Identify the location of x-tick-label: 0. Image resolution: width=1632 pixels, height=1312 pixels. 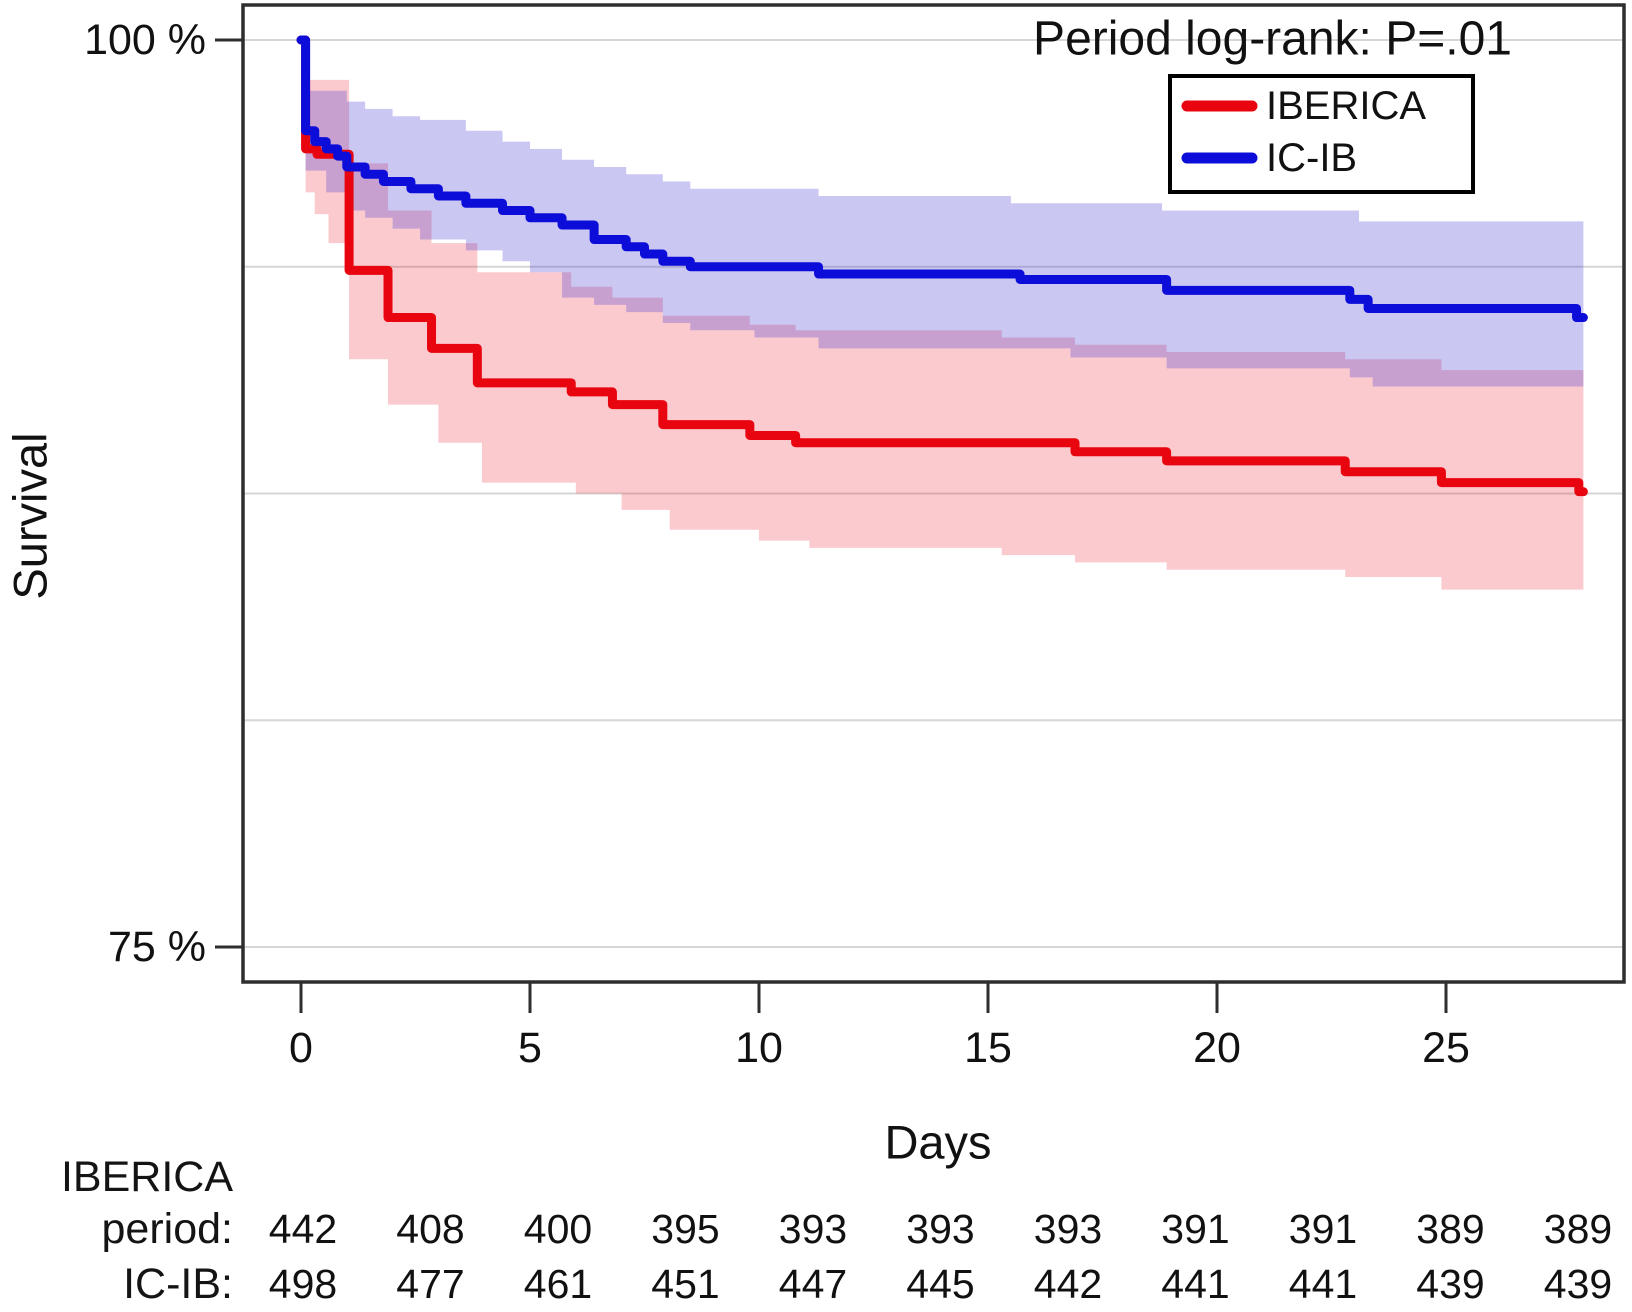
(301, 1048).